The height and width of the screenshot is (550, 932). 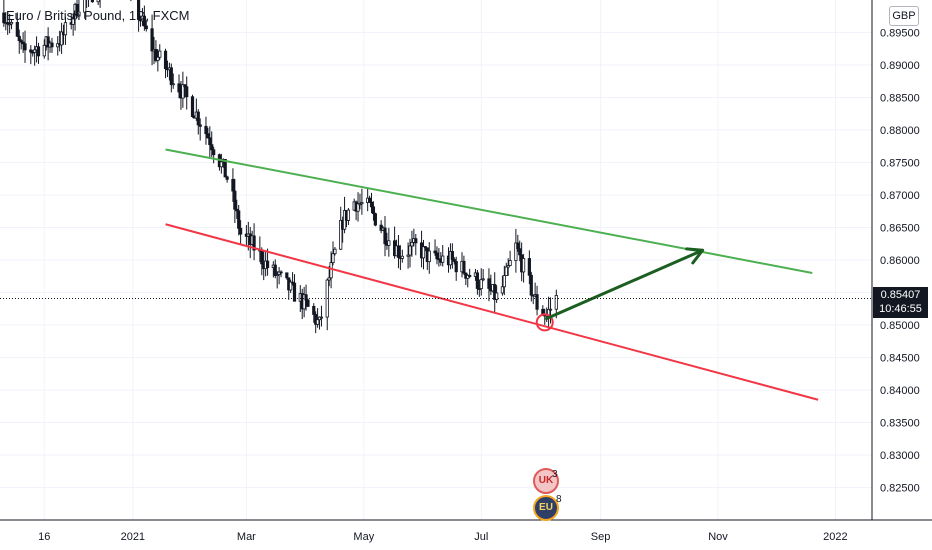 I want to click on event-count: 3, so click(x=555, y=474).